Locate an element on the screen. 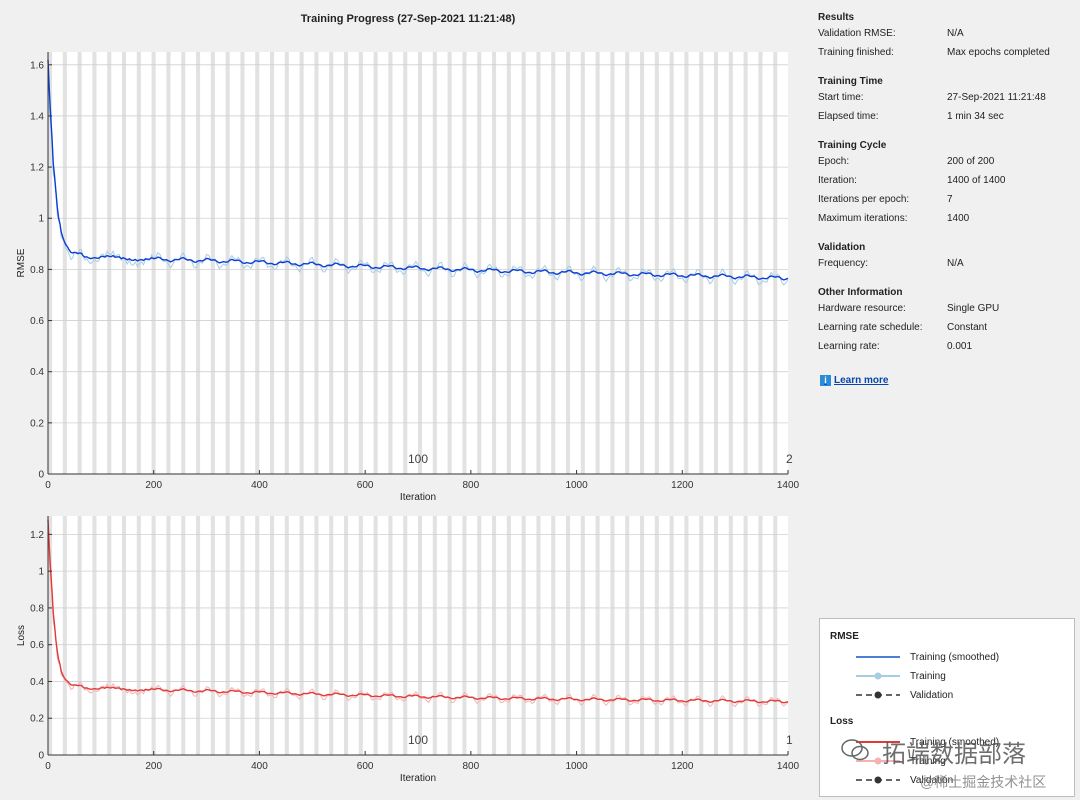 This screenshot has height=800, width=1080. info-value: 27-Sep-2021 11:21:48 is located at coordinates (996, 97).